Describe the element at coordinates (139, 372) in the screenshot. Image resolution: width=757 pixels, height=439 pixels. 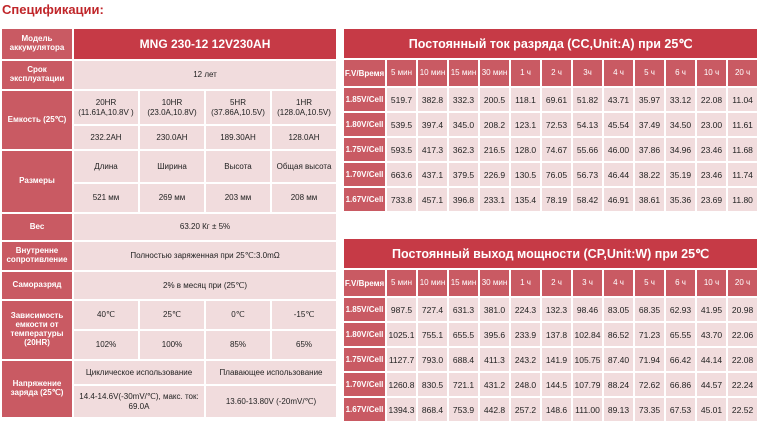
I see `voltage-cyclic-label: Циклическое использование` at that location.